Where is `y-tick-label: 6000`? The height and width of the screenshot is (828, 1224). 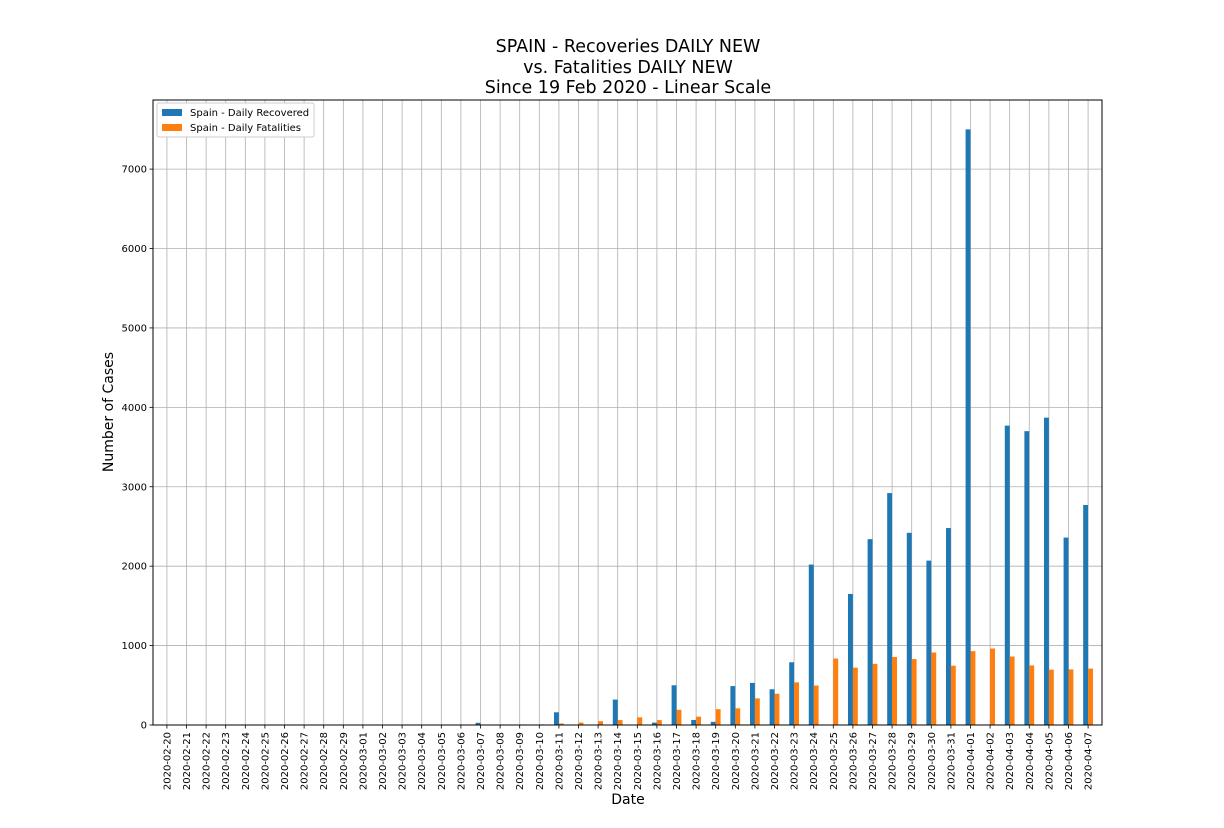 y-tick-label: 6000 is located at coordinates (134, 249).